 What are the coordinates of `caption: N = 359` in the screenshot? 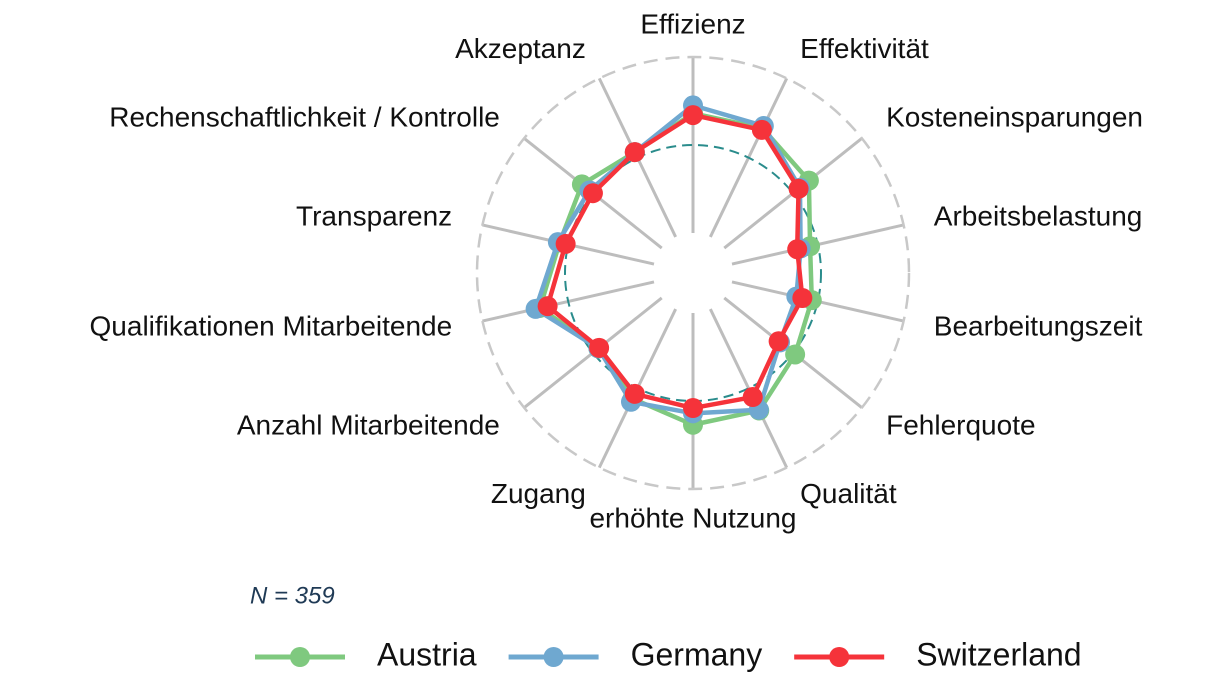 It's located at (292, 595).